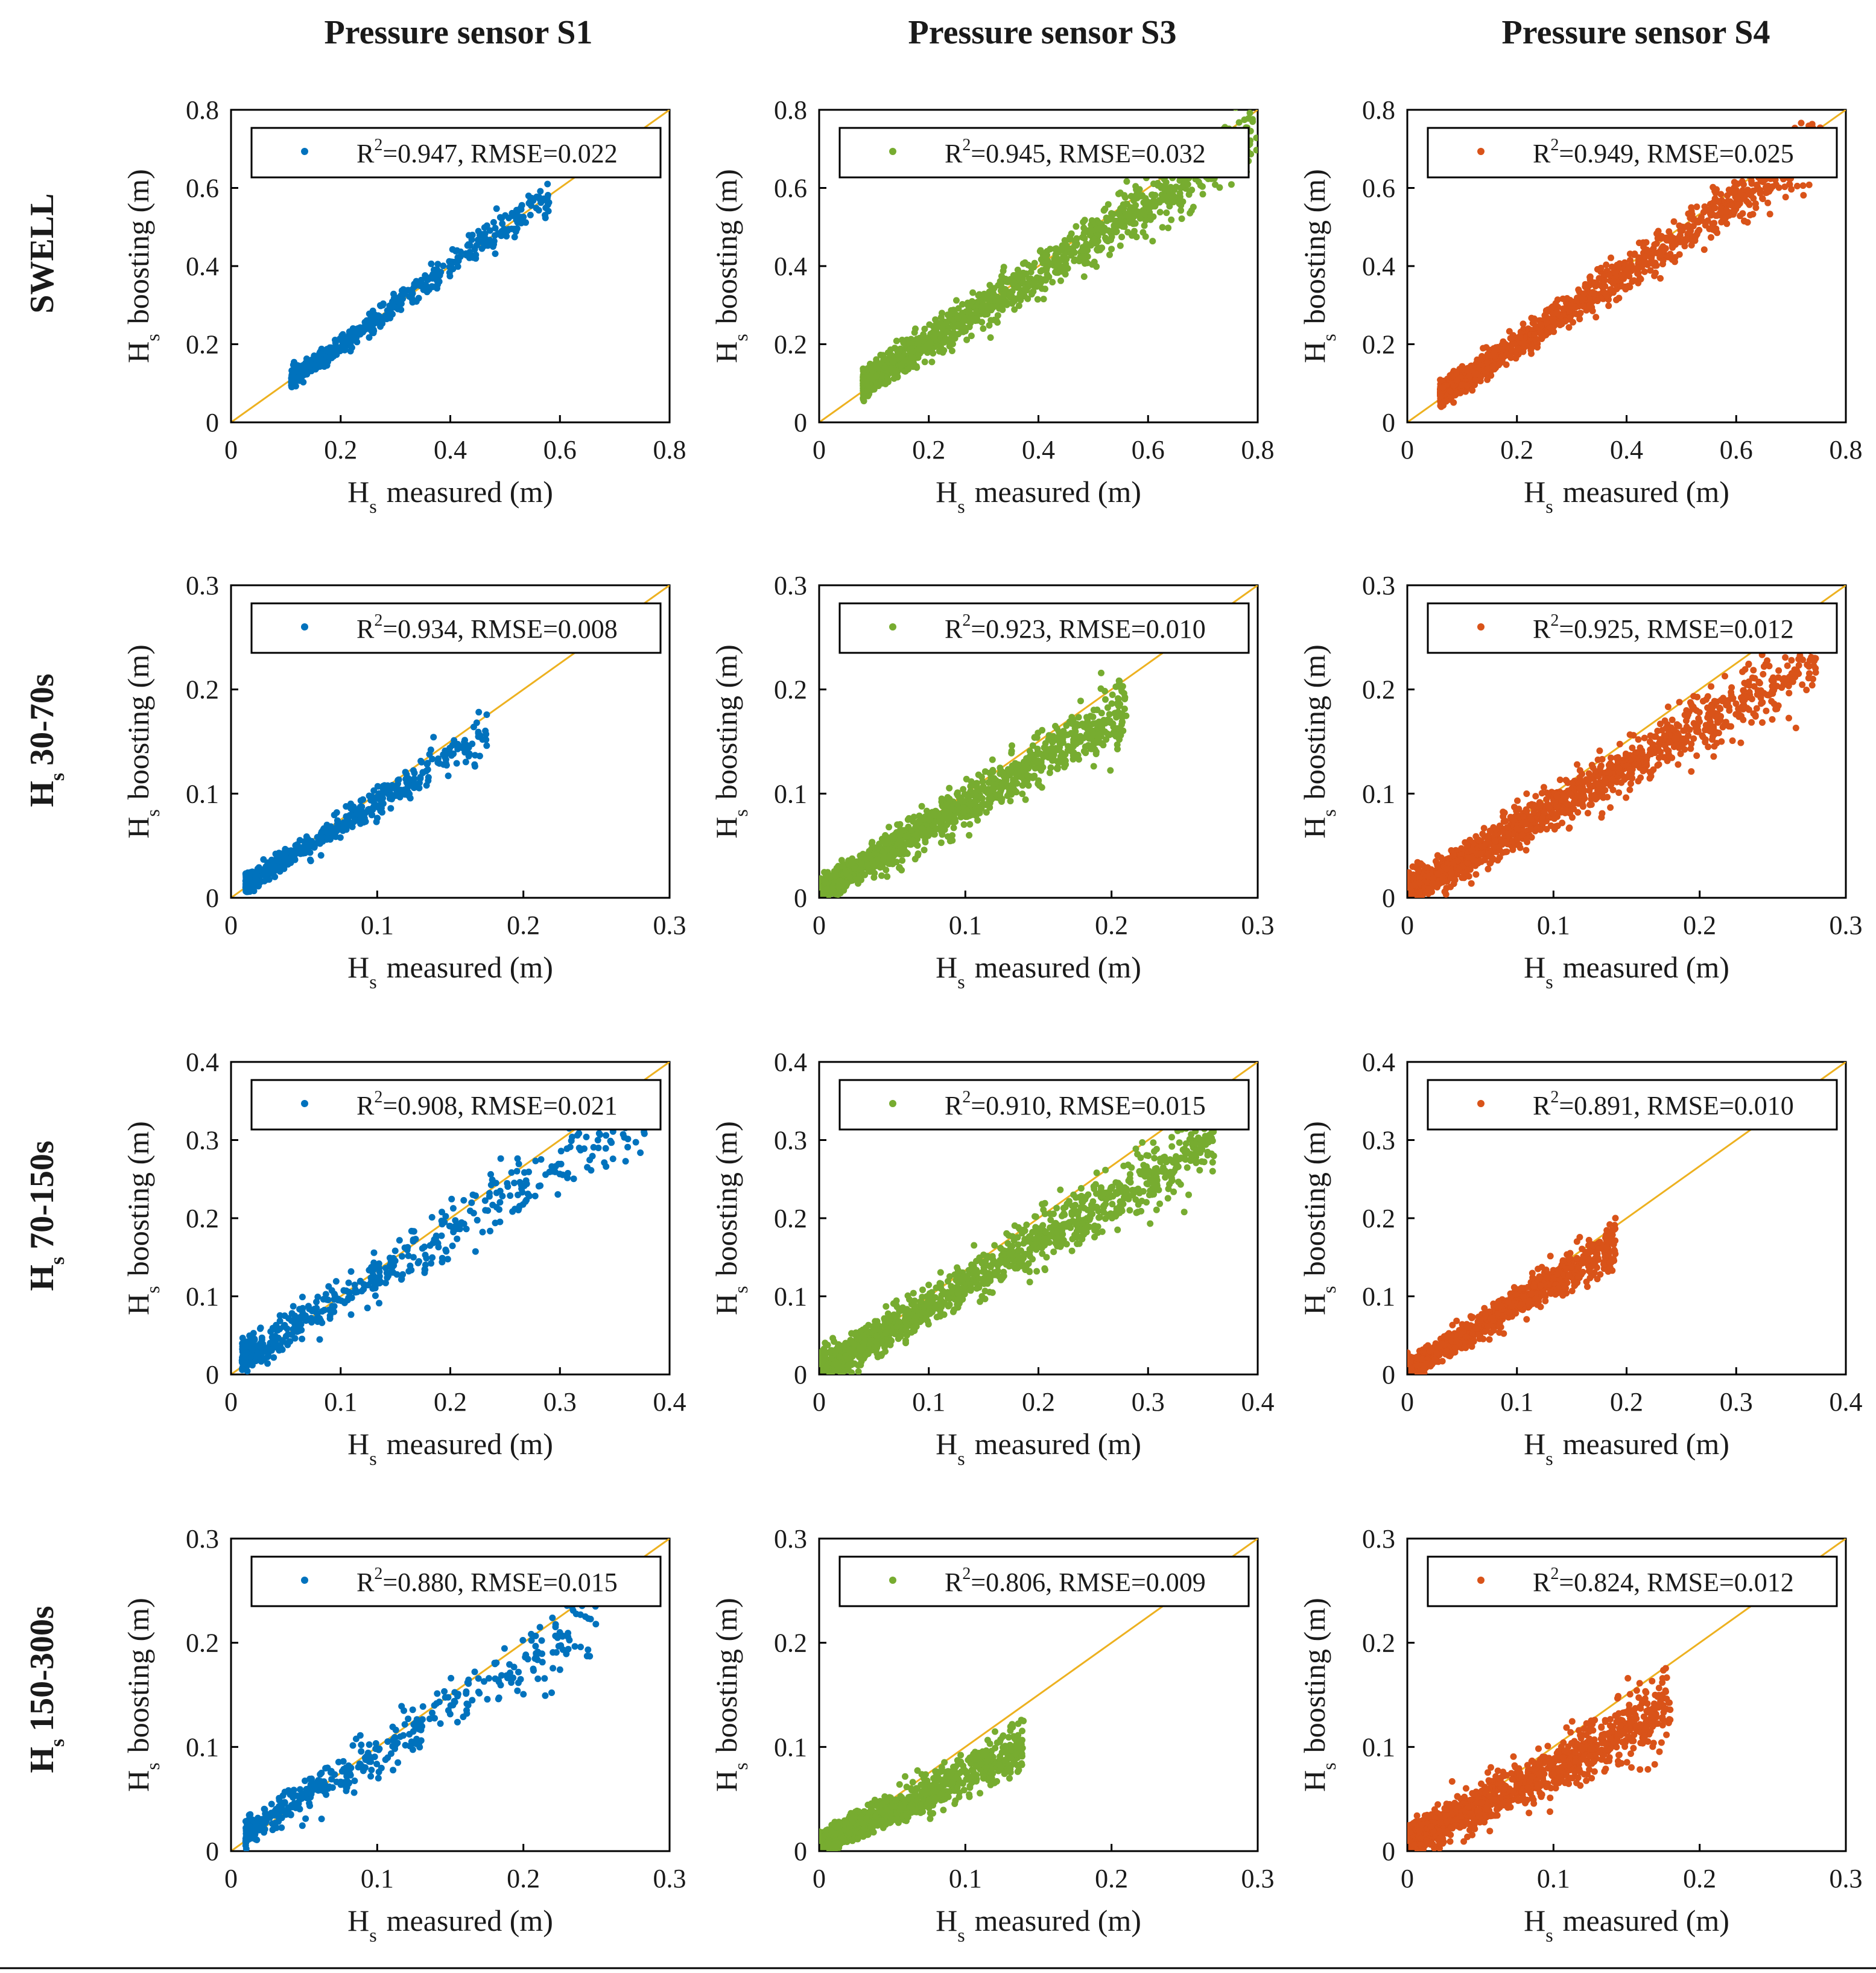 This screenshot has height=1973, width=1876. Describe the element at coordinates (340, 450) in the screenshot. I see `x-tick-label: 0.2` at that location.